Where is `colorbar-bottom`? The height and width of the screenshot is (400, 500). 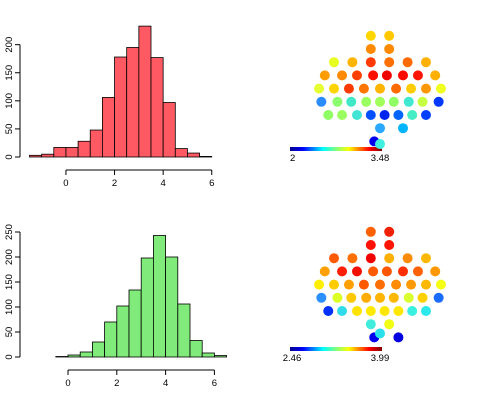
colorbar-bottom is located at coordinates (336, 349).